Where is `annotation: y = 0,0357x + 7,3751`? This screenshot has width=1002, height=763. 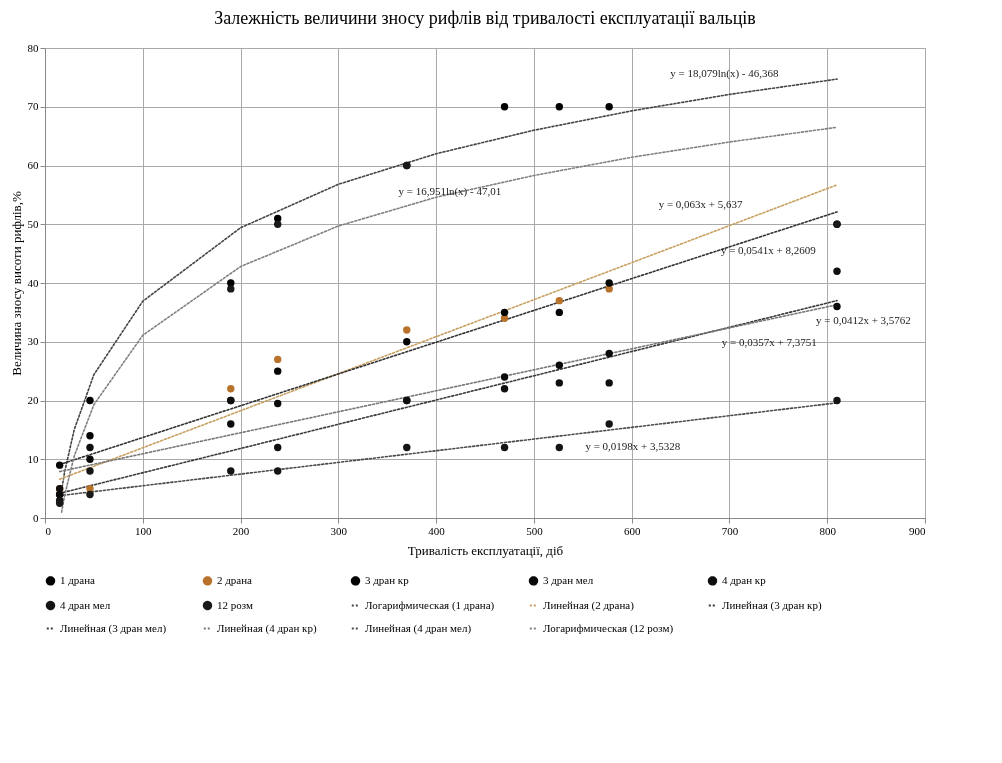 annotation: y = 0,0357x + 7,3751 is located at coordinates (769, 342).